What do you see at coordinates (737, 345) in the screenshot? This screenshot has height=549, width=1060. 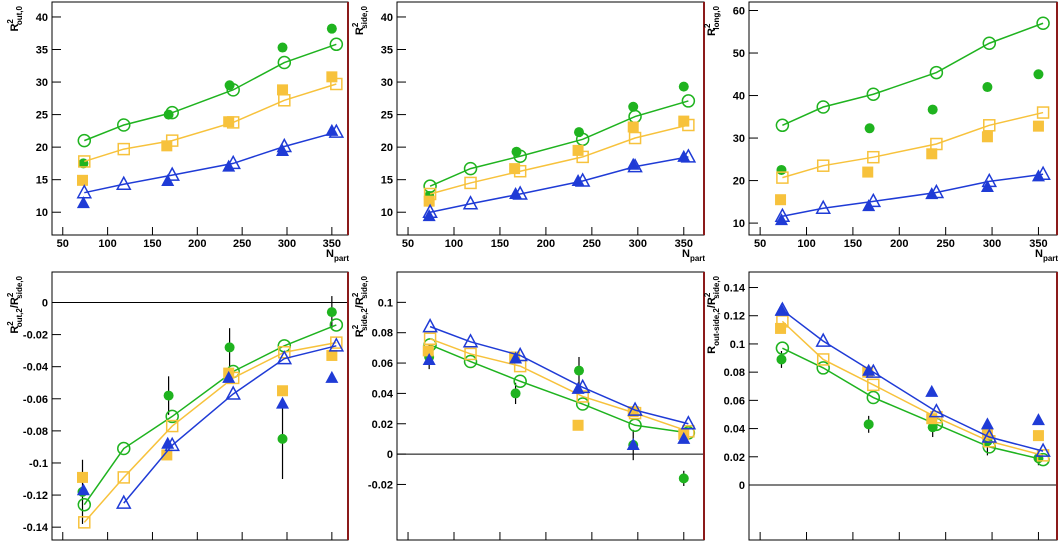 I see `y-tick-label: 0.1` at bounding box center [737, 345].